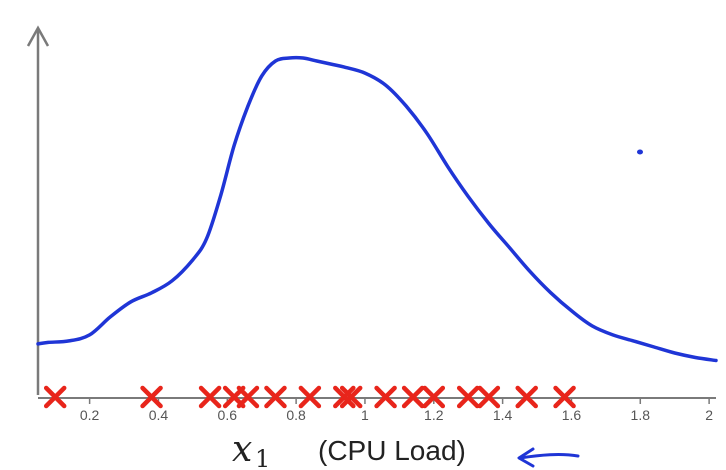 The height and width of the screenshot is (470, 726). I want to click on annotation-dot, so click(640, 152).